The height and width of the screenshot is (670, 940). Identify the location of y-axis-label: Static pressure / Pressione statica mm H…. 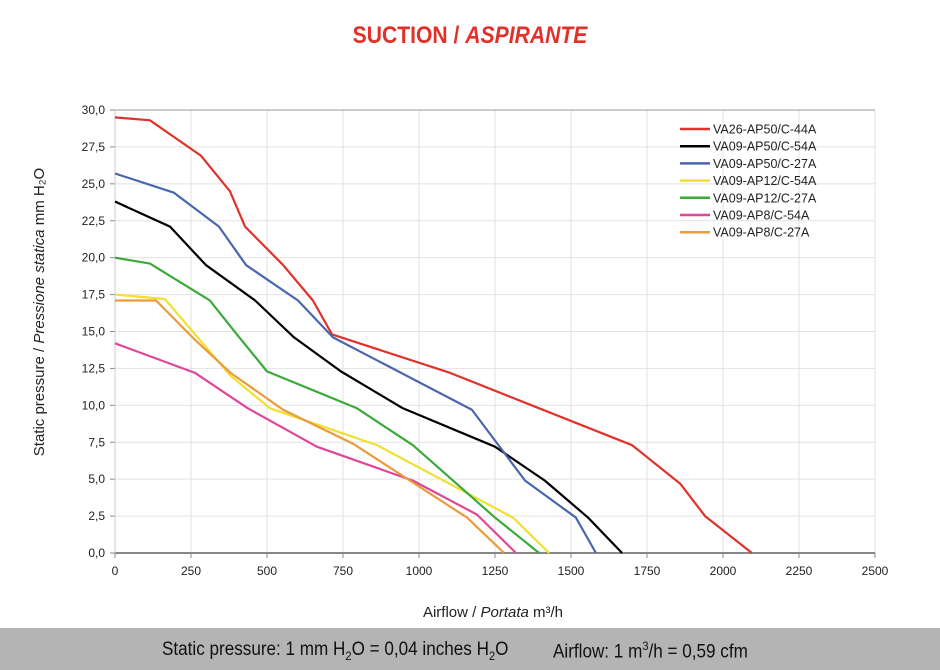
(39, 312).